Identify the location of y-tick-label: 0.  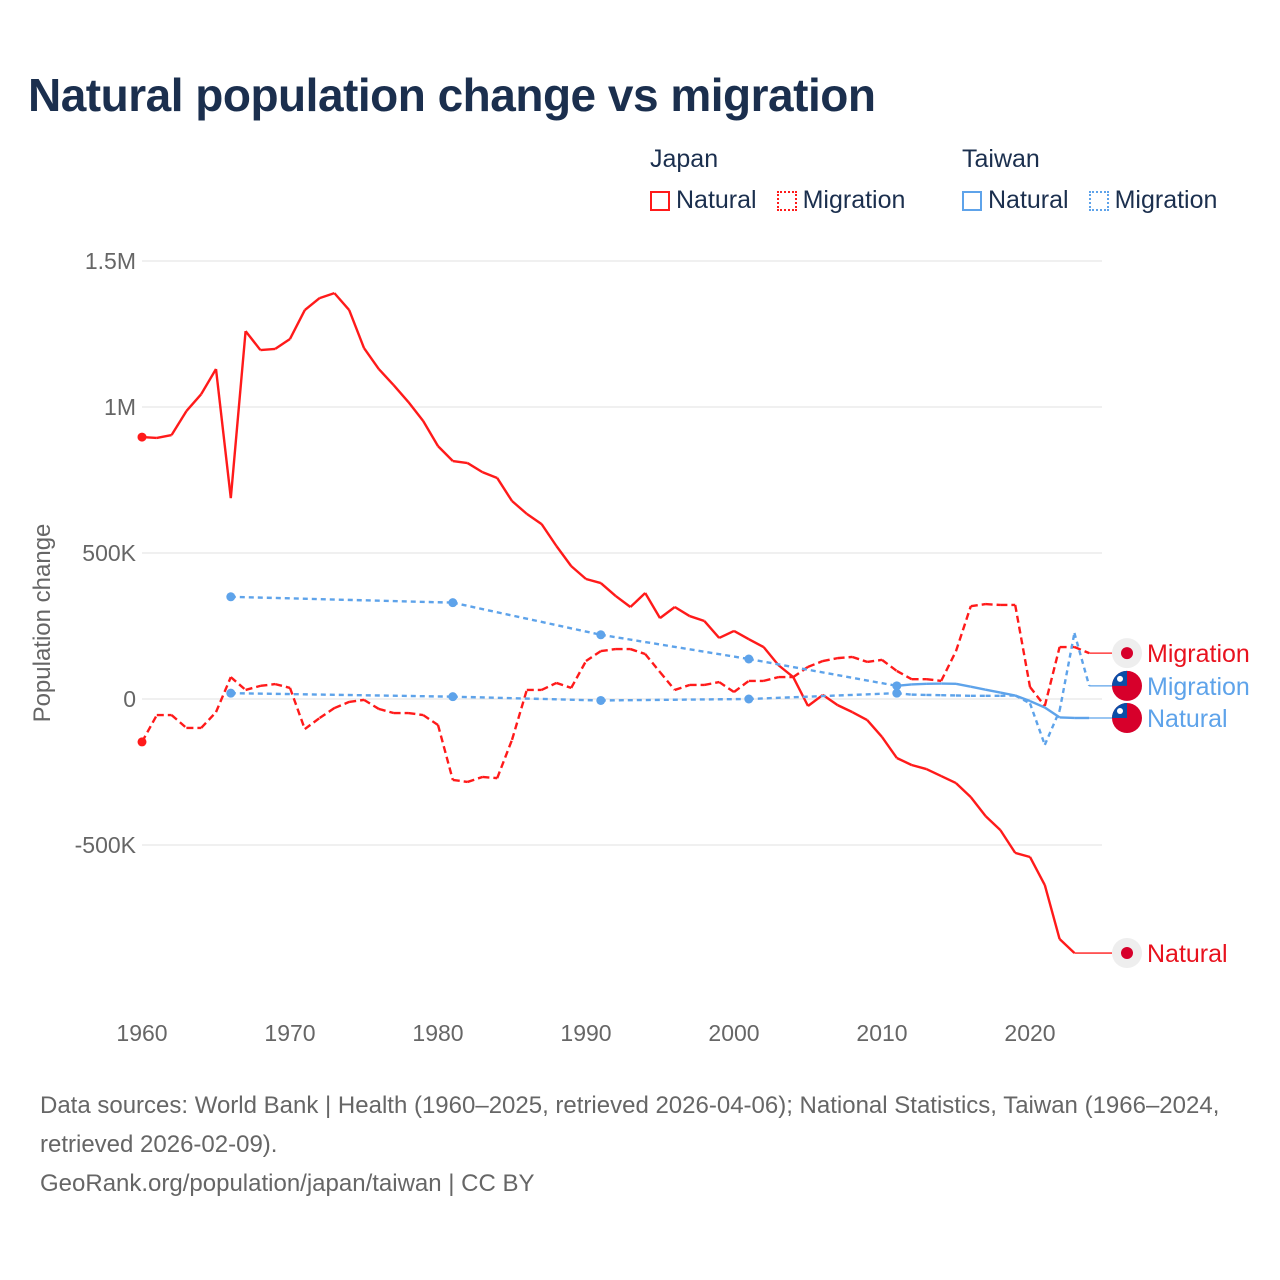
(129, 699).